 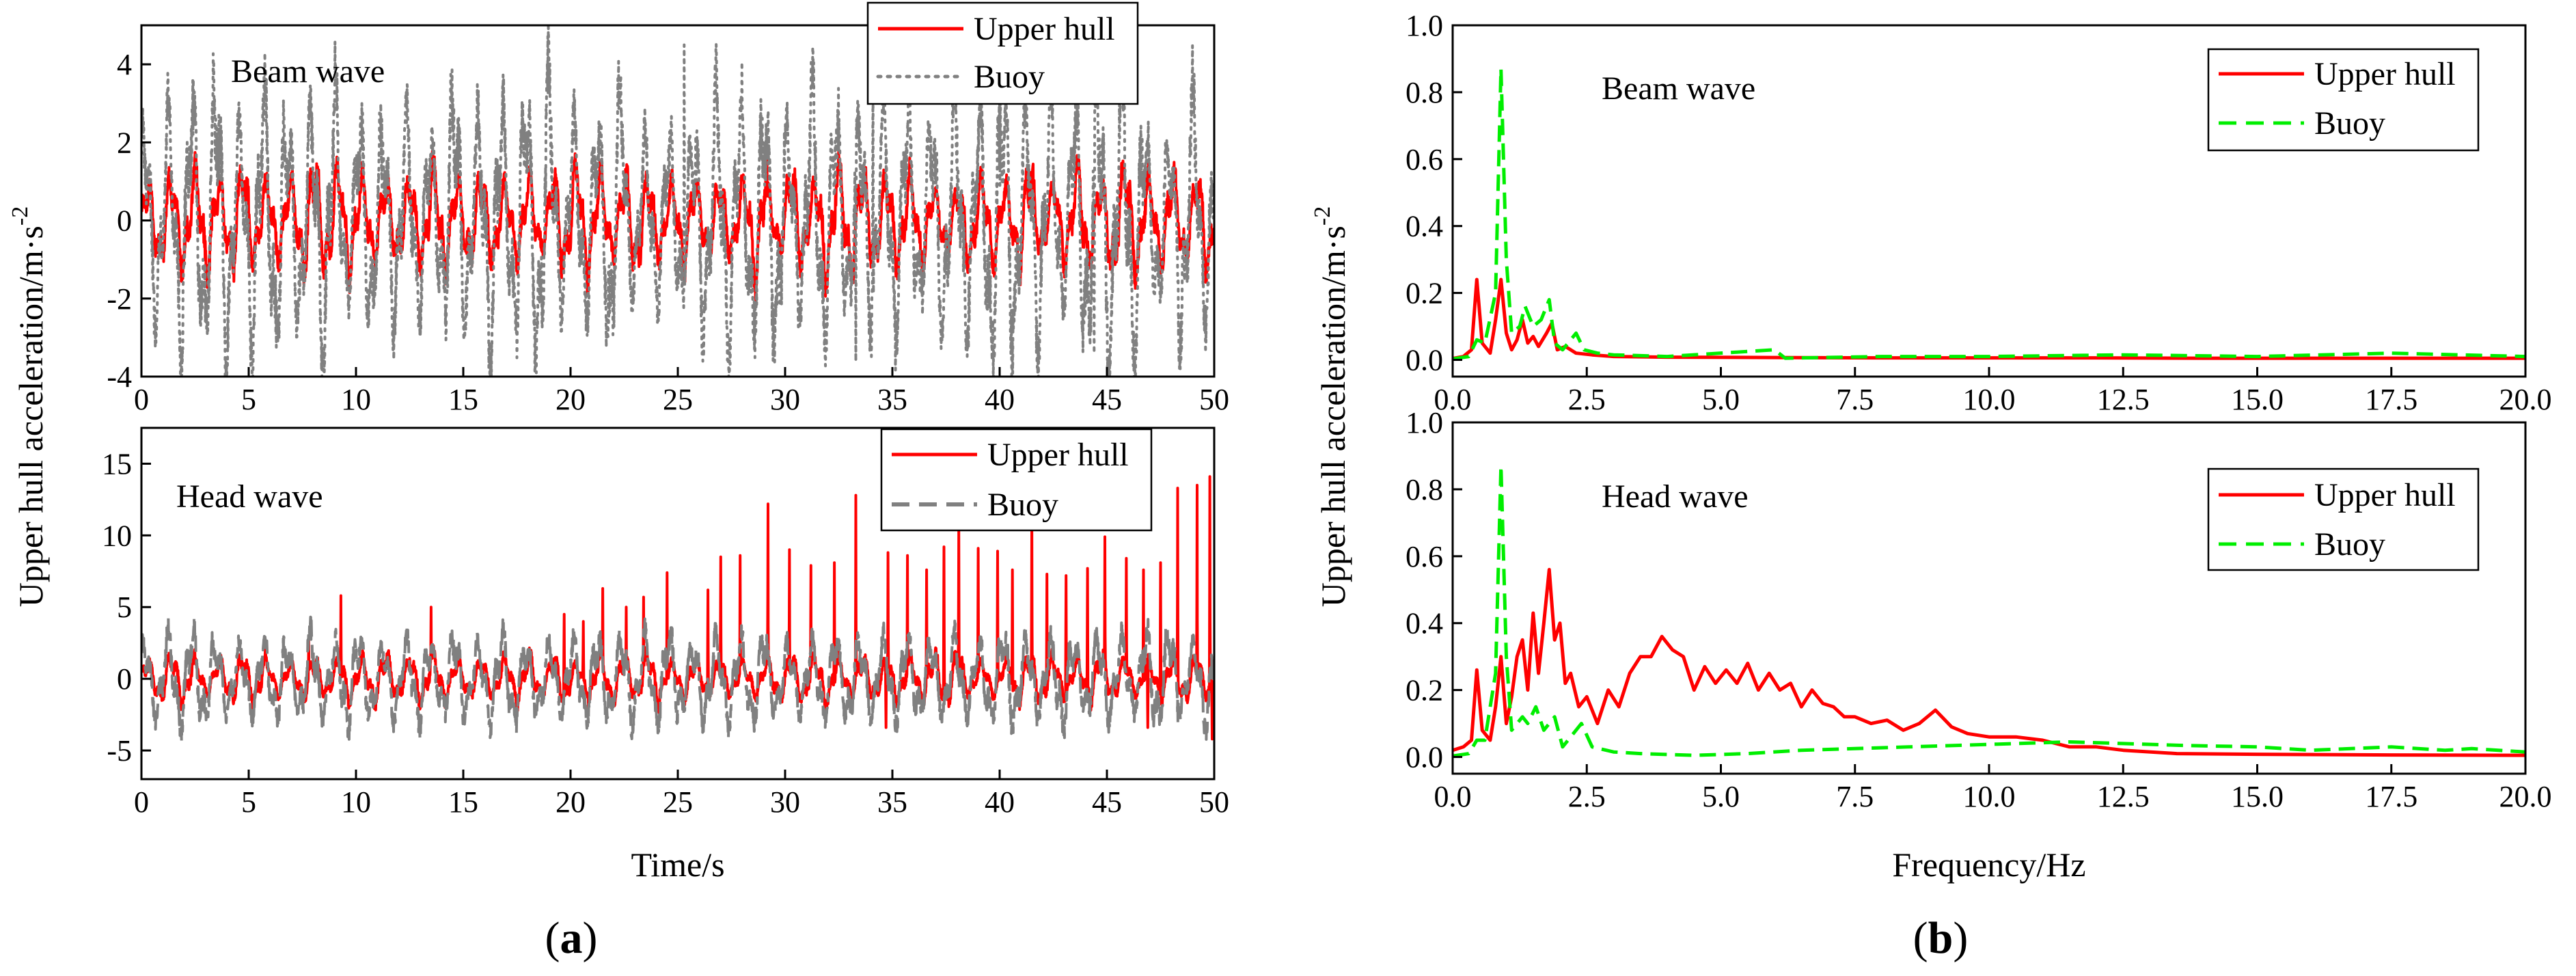 I want to click on y-tick-label: 5, so click(x=124, y=607).